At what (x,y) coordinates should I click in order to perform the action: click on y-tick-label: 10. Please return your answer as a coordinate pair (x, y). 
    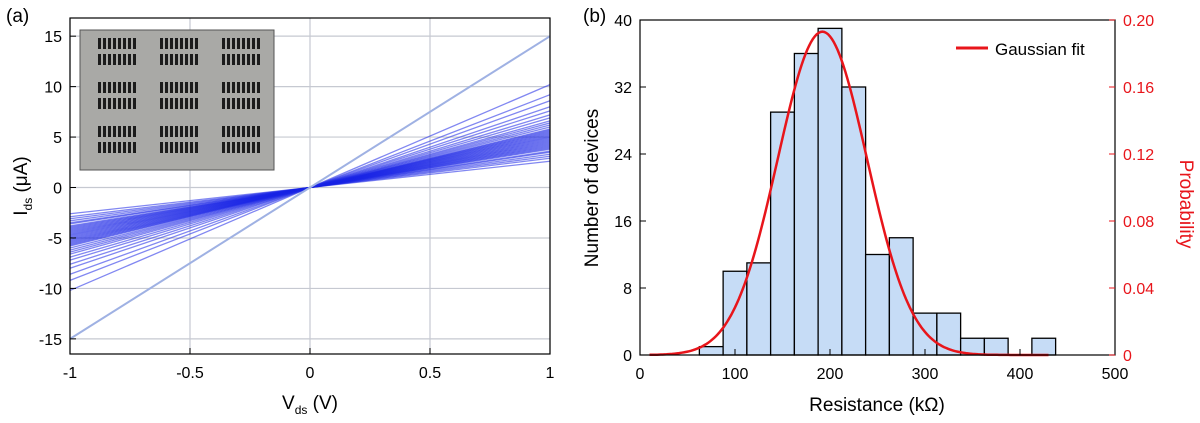
    Looking at the image, I should click on (53, 88).